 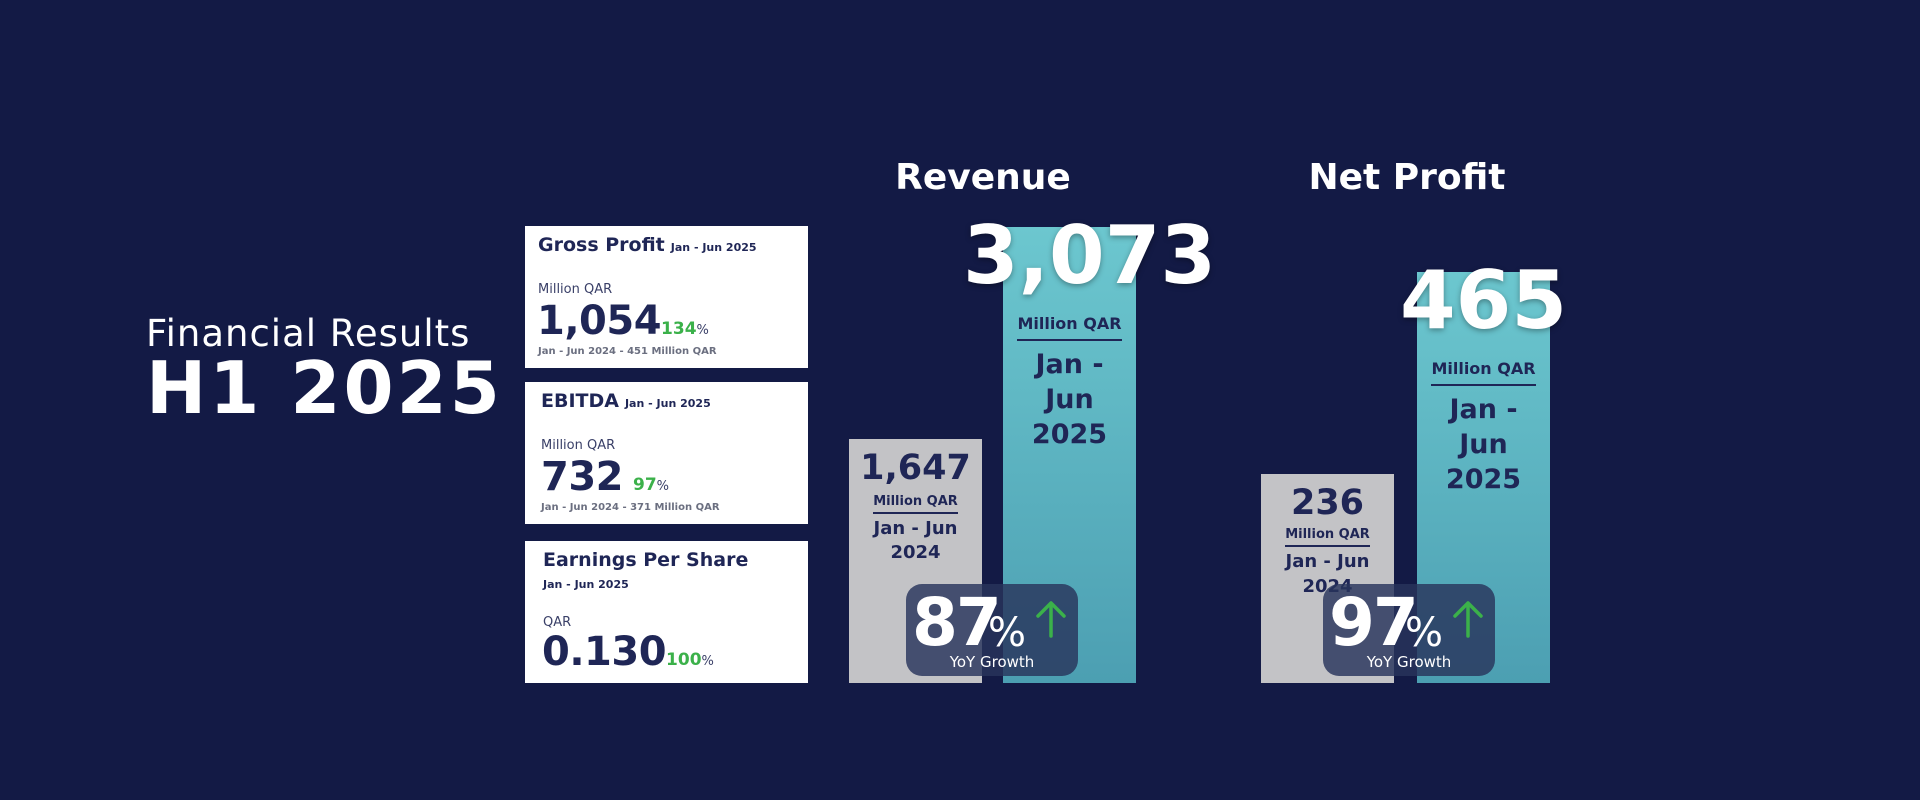 I want to click on data-label: 465, so click(x=1483, y=300).